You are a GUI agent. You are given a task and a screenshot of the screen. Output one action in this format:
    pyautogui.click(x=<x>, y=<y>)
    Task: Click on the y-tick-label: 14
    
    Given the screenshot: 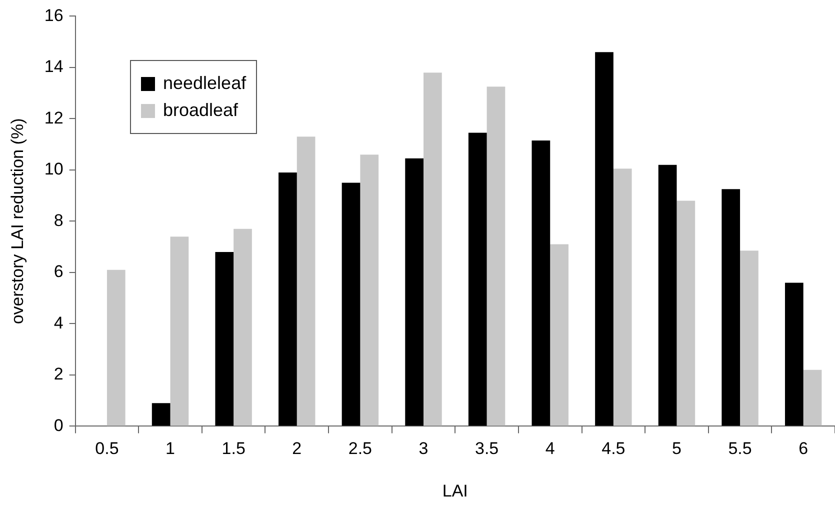 What is the action you would take?
    pyautogui.click(x=54, y=66)
    